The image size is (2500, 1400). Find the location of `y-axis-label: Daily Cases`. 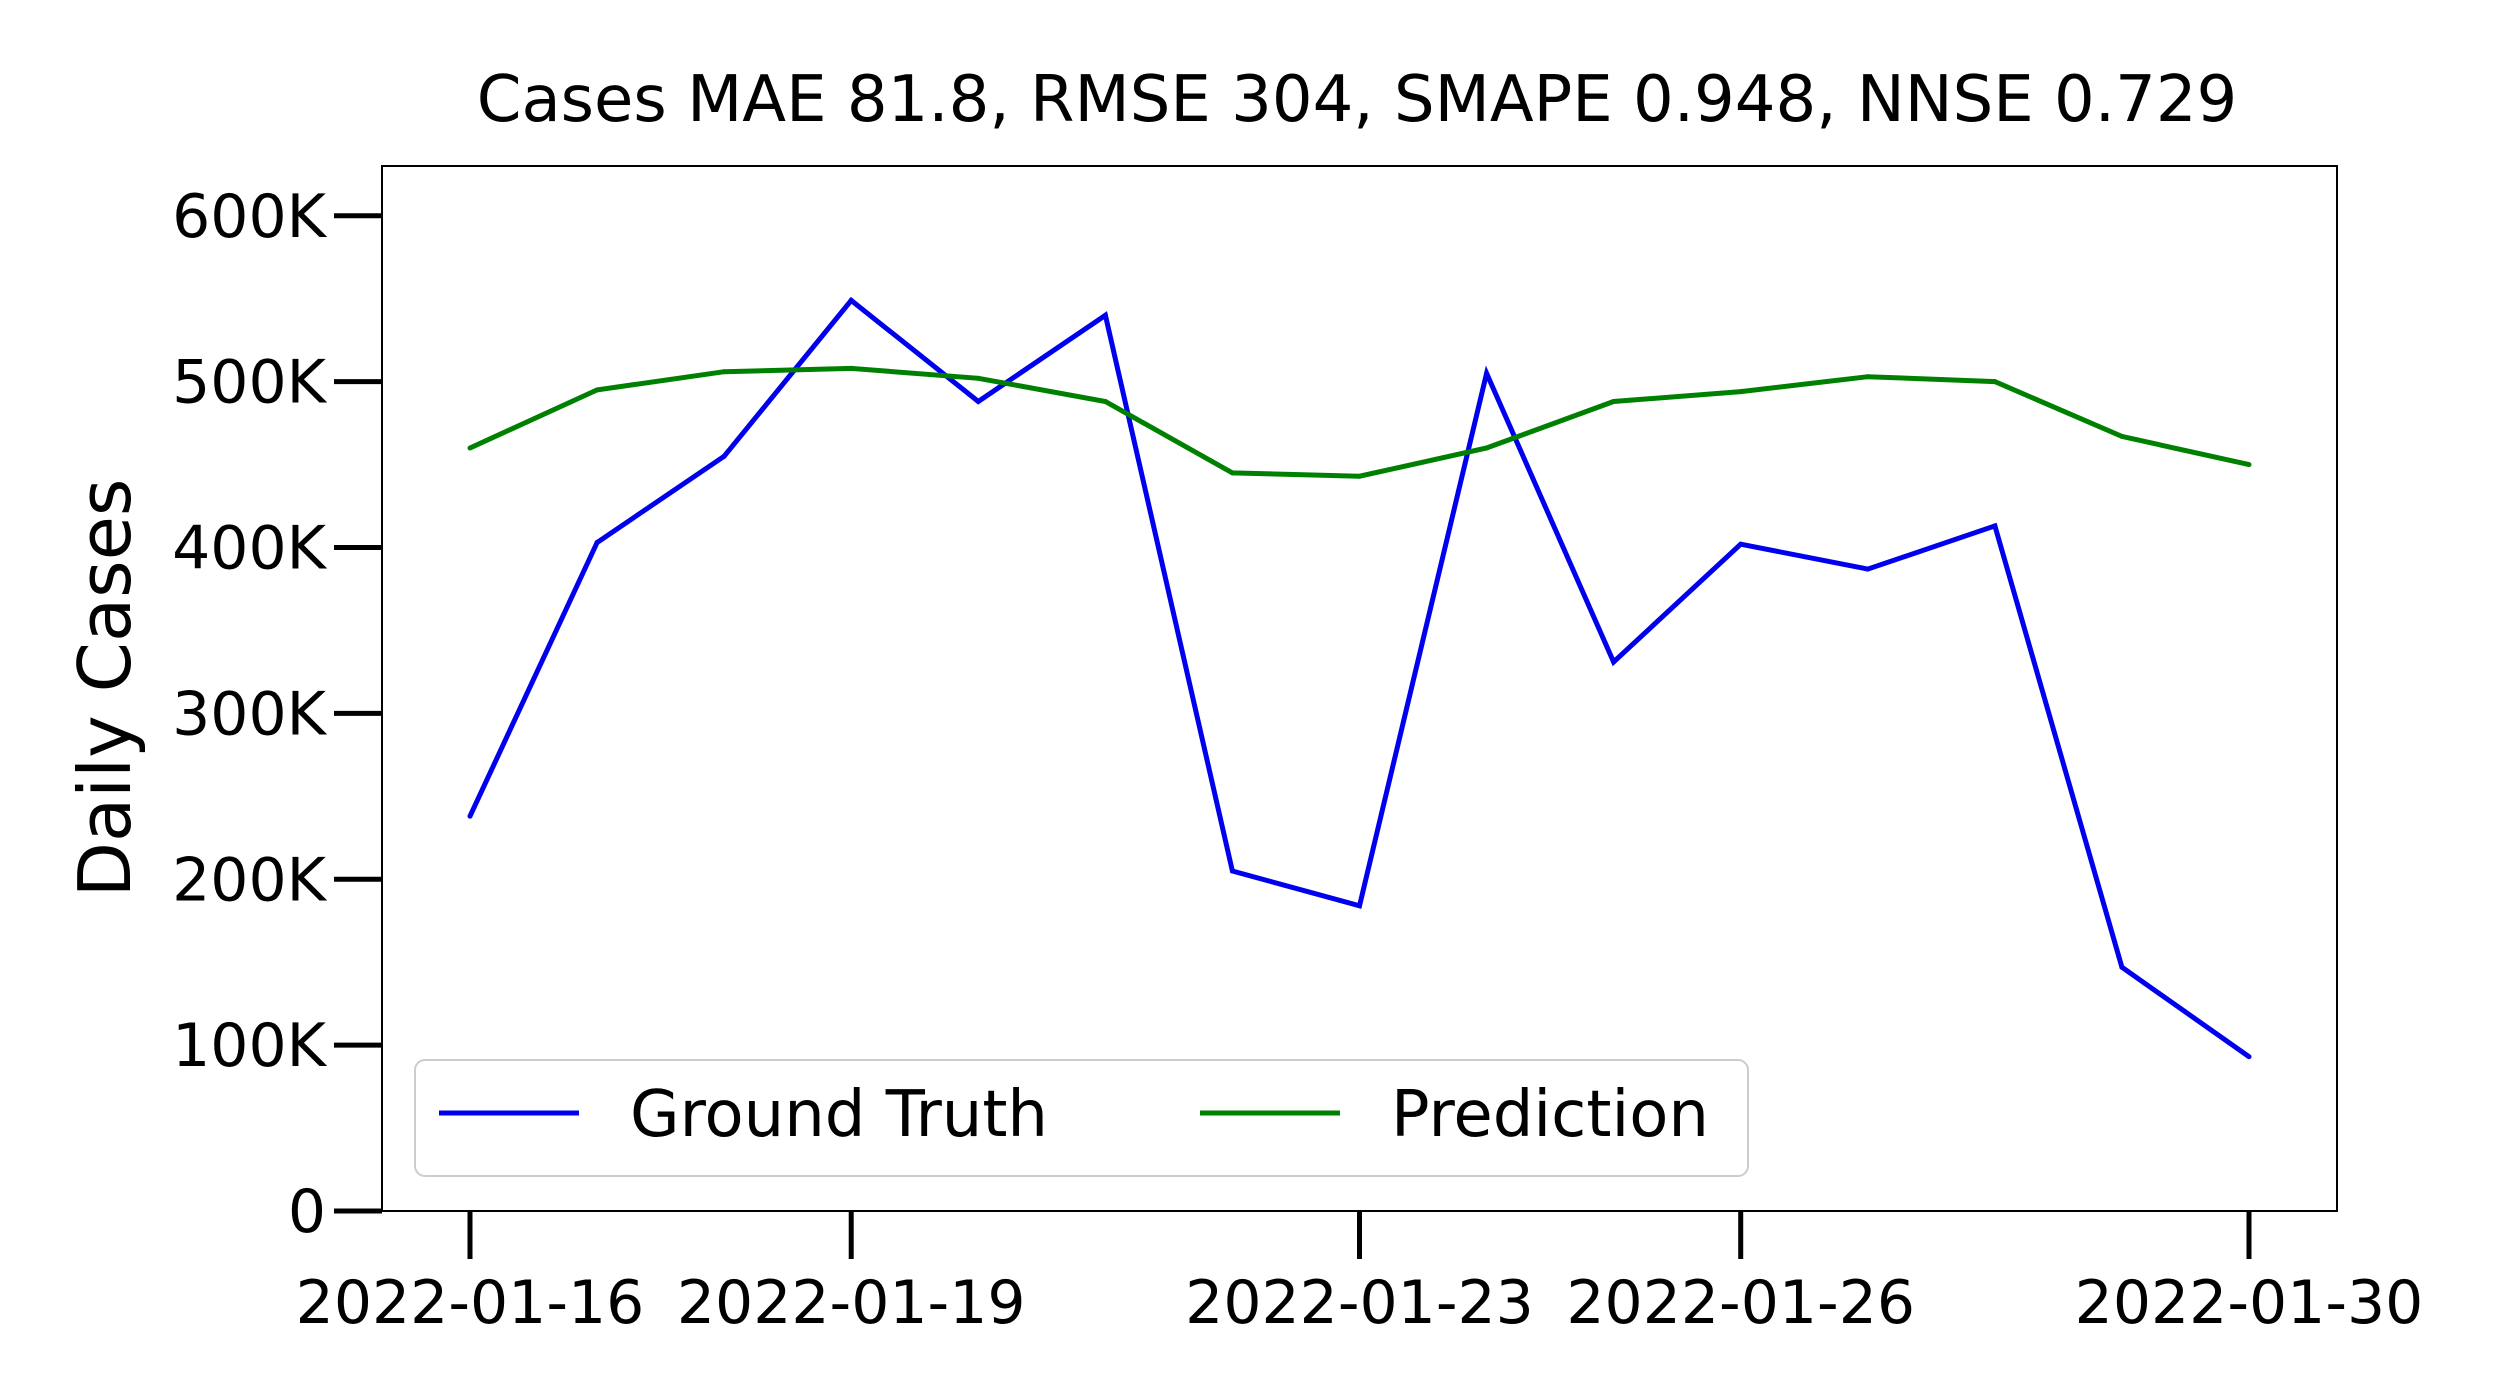

y-axis-label: Daily Cases is located at coordinates (105, 688).